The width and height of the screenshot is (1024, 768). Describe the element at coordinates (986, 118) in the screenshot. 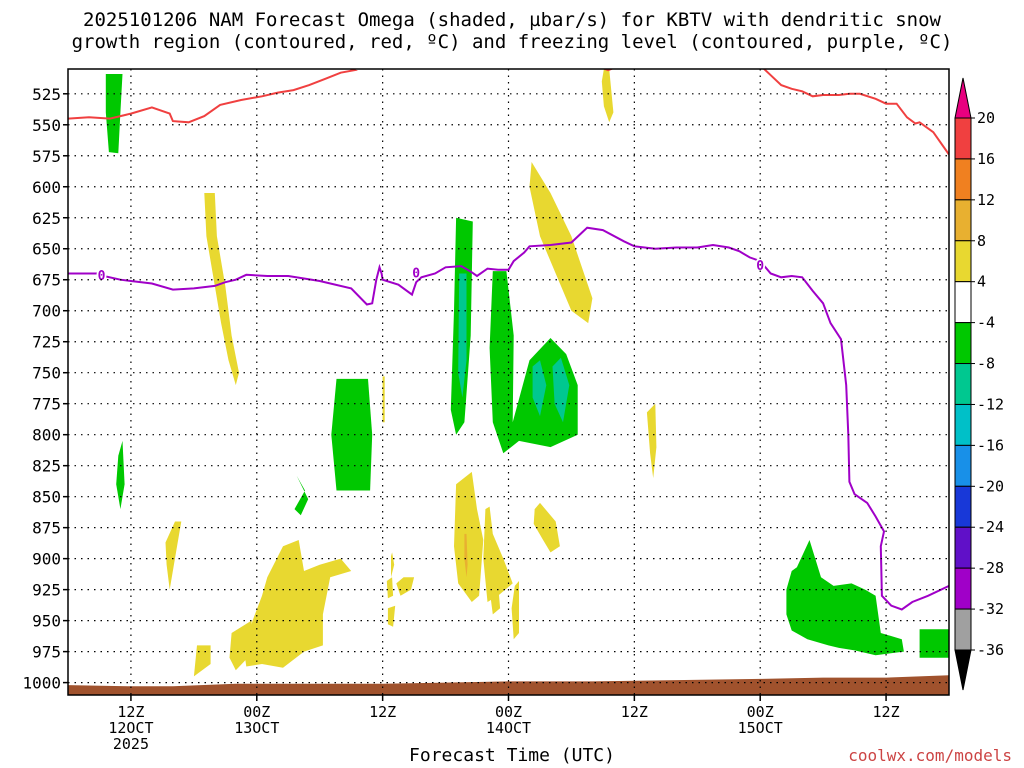

I see `colorbar-label-0: 20` at that location.